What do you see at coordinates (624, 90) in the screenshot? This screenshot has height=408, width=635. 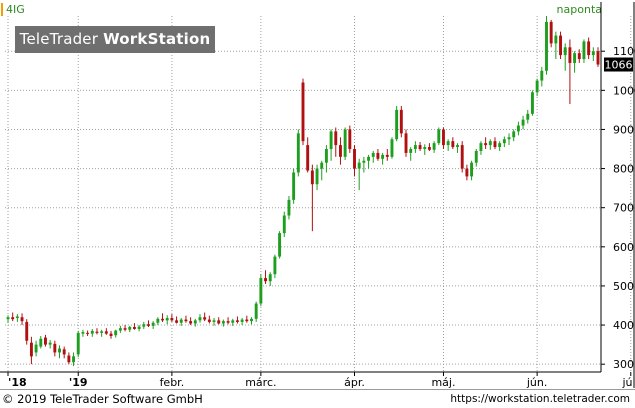 I see `y-tick-label: 1000` at bounding box center [624, 90].